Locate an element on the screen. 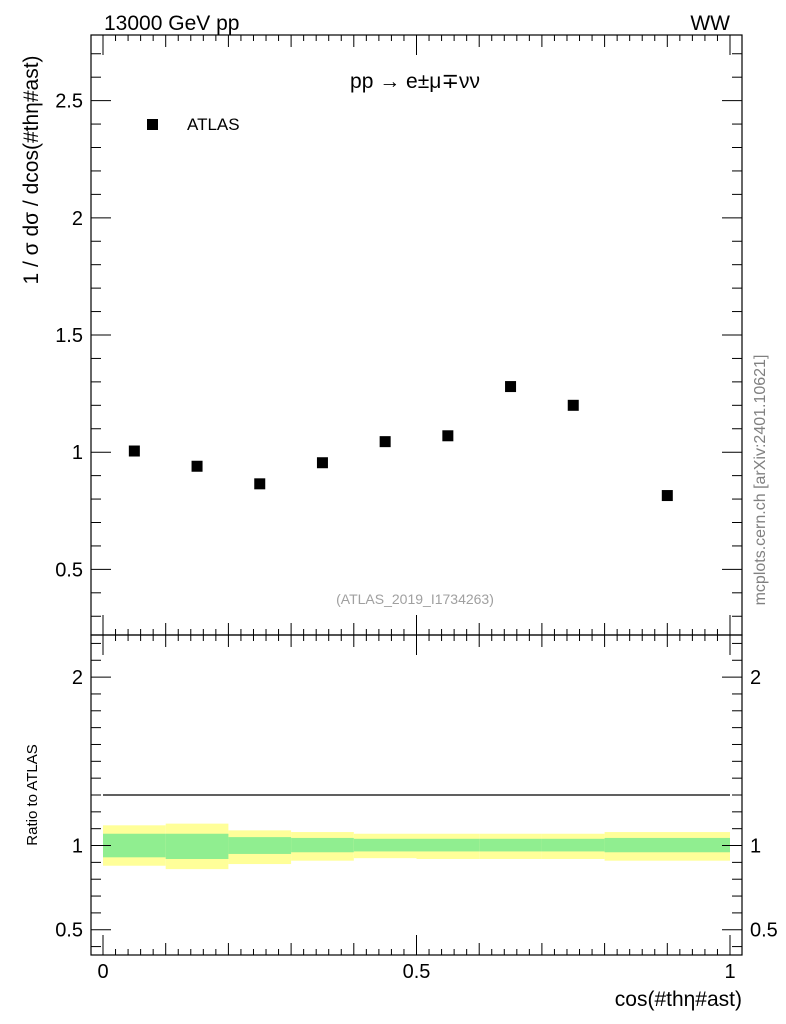  x-axis-title: cos(#thη#ast) is located at coordinates (678, 999).